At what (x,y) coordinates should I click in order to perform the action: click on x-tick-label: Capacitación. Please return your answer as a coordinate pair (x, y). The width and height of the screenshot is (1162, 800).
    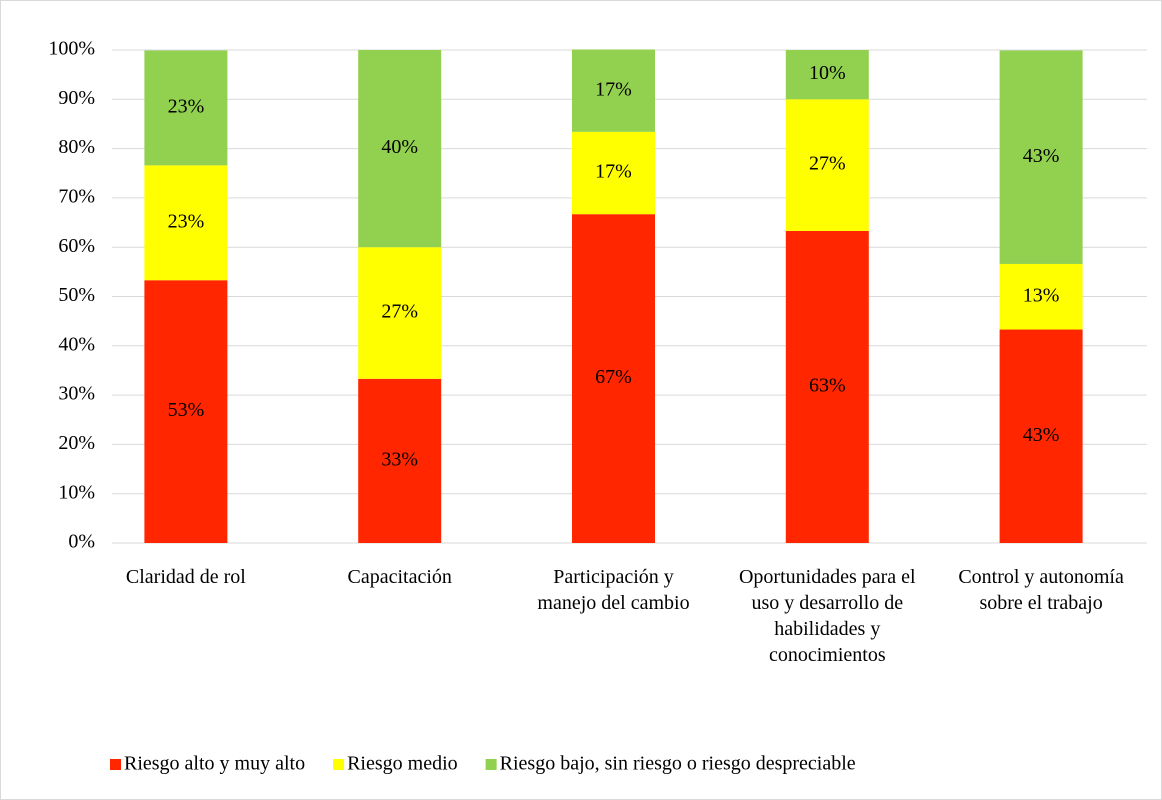
    Looking at the image, I should click on (399, 577).